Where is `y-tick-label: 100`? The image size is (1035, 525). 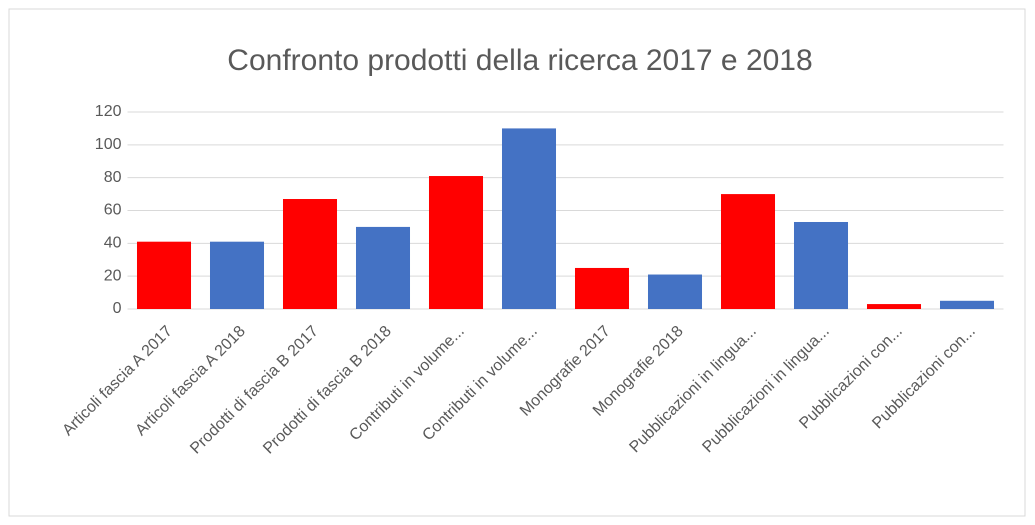 y-tick-label: 100 is located at coordinates (108, 144).